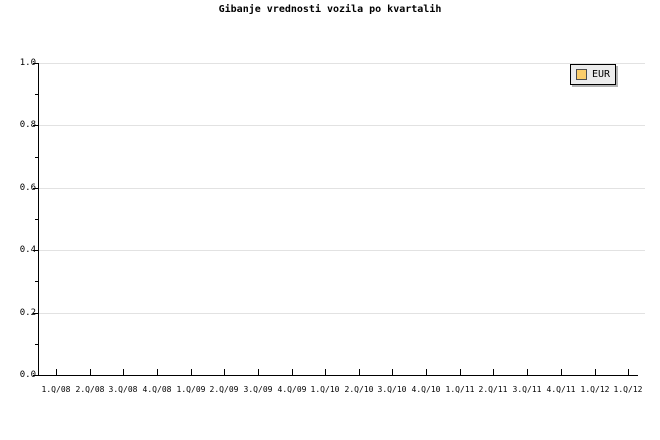 This screenshot has width=660, height=440. What do you see at coordinates (18, 220) in the screenshot?
I see `y-axis-labels: 0.0 0.2 0.4 0.6 0.8 1.0` at bounding box center [18, 220].